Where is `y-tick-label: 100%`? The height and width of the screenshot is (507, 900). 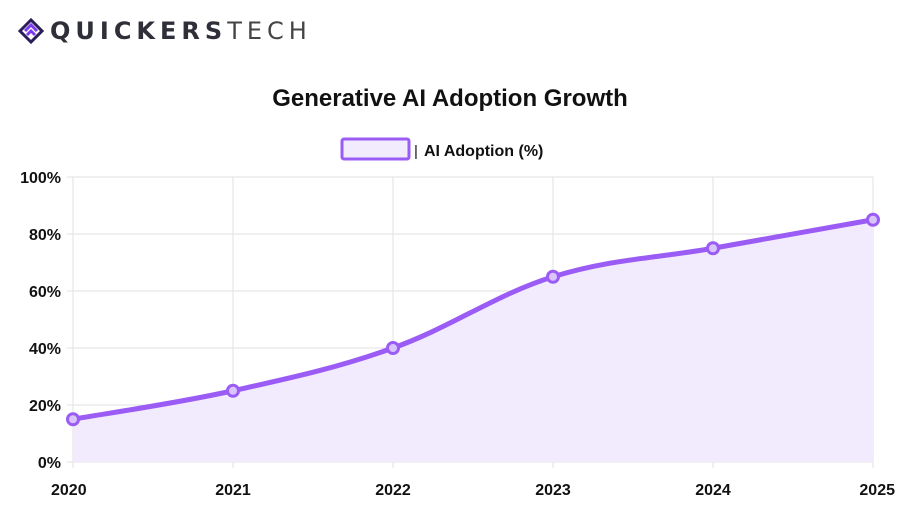 y-tick-label: 100% is located at coordinates (40, 178).